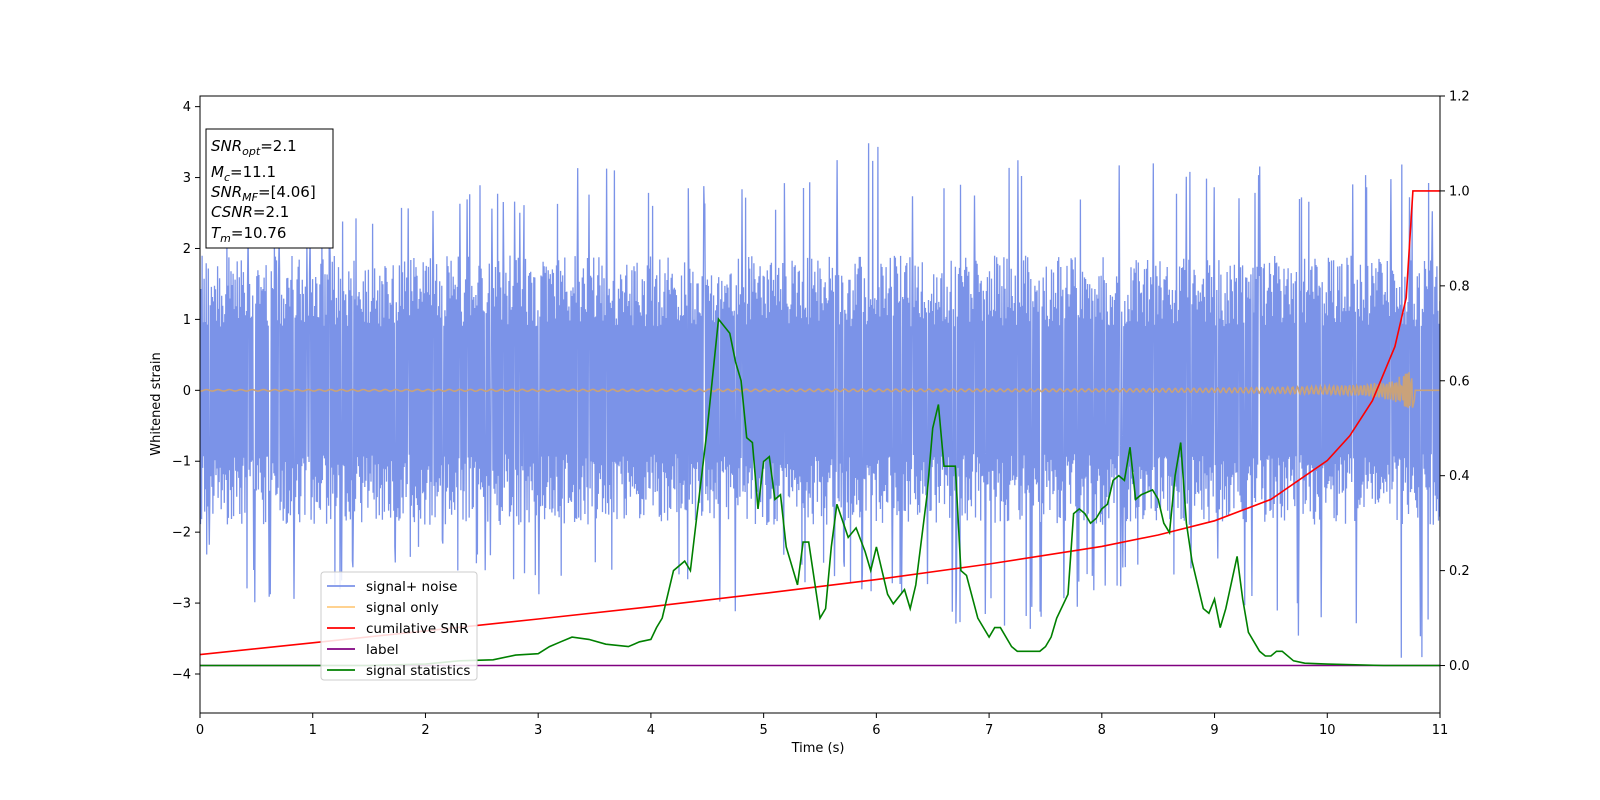  Describe the element at coordinates (1459, 571) in the screenshot. I see `y2-tick-label: 0.2` at that location.